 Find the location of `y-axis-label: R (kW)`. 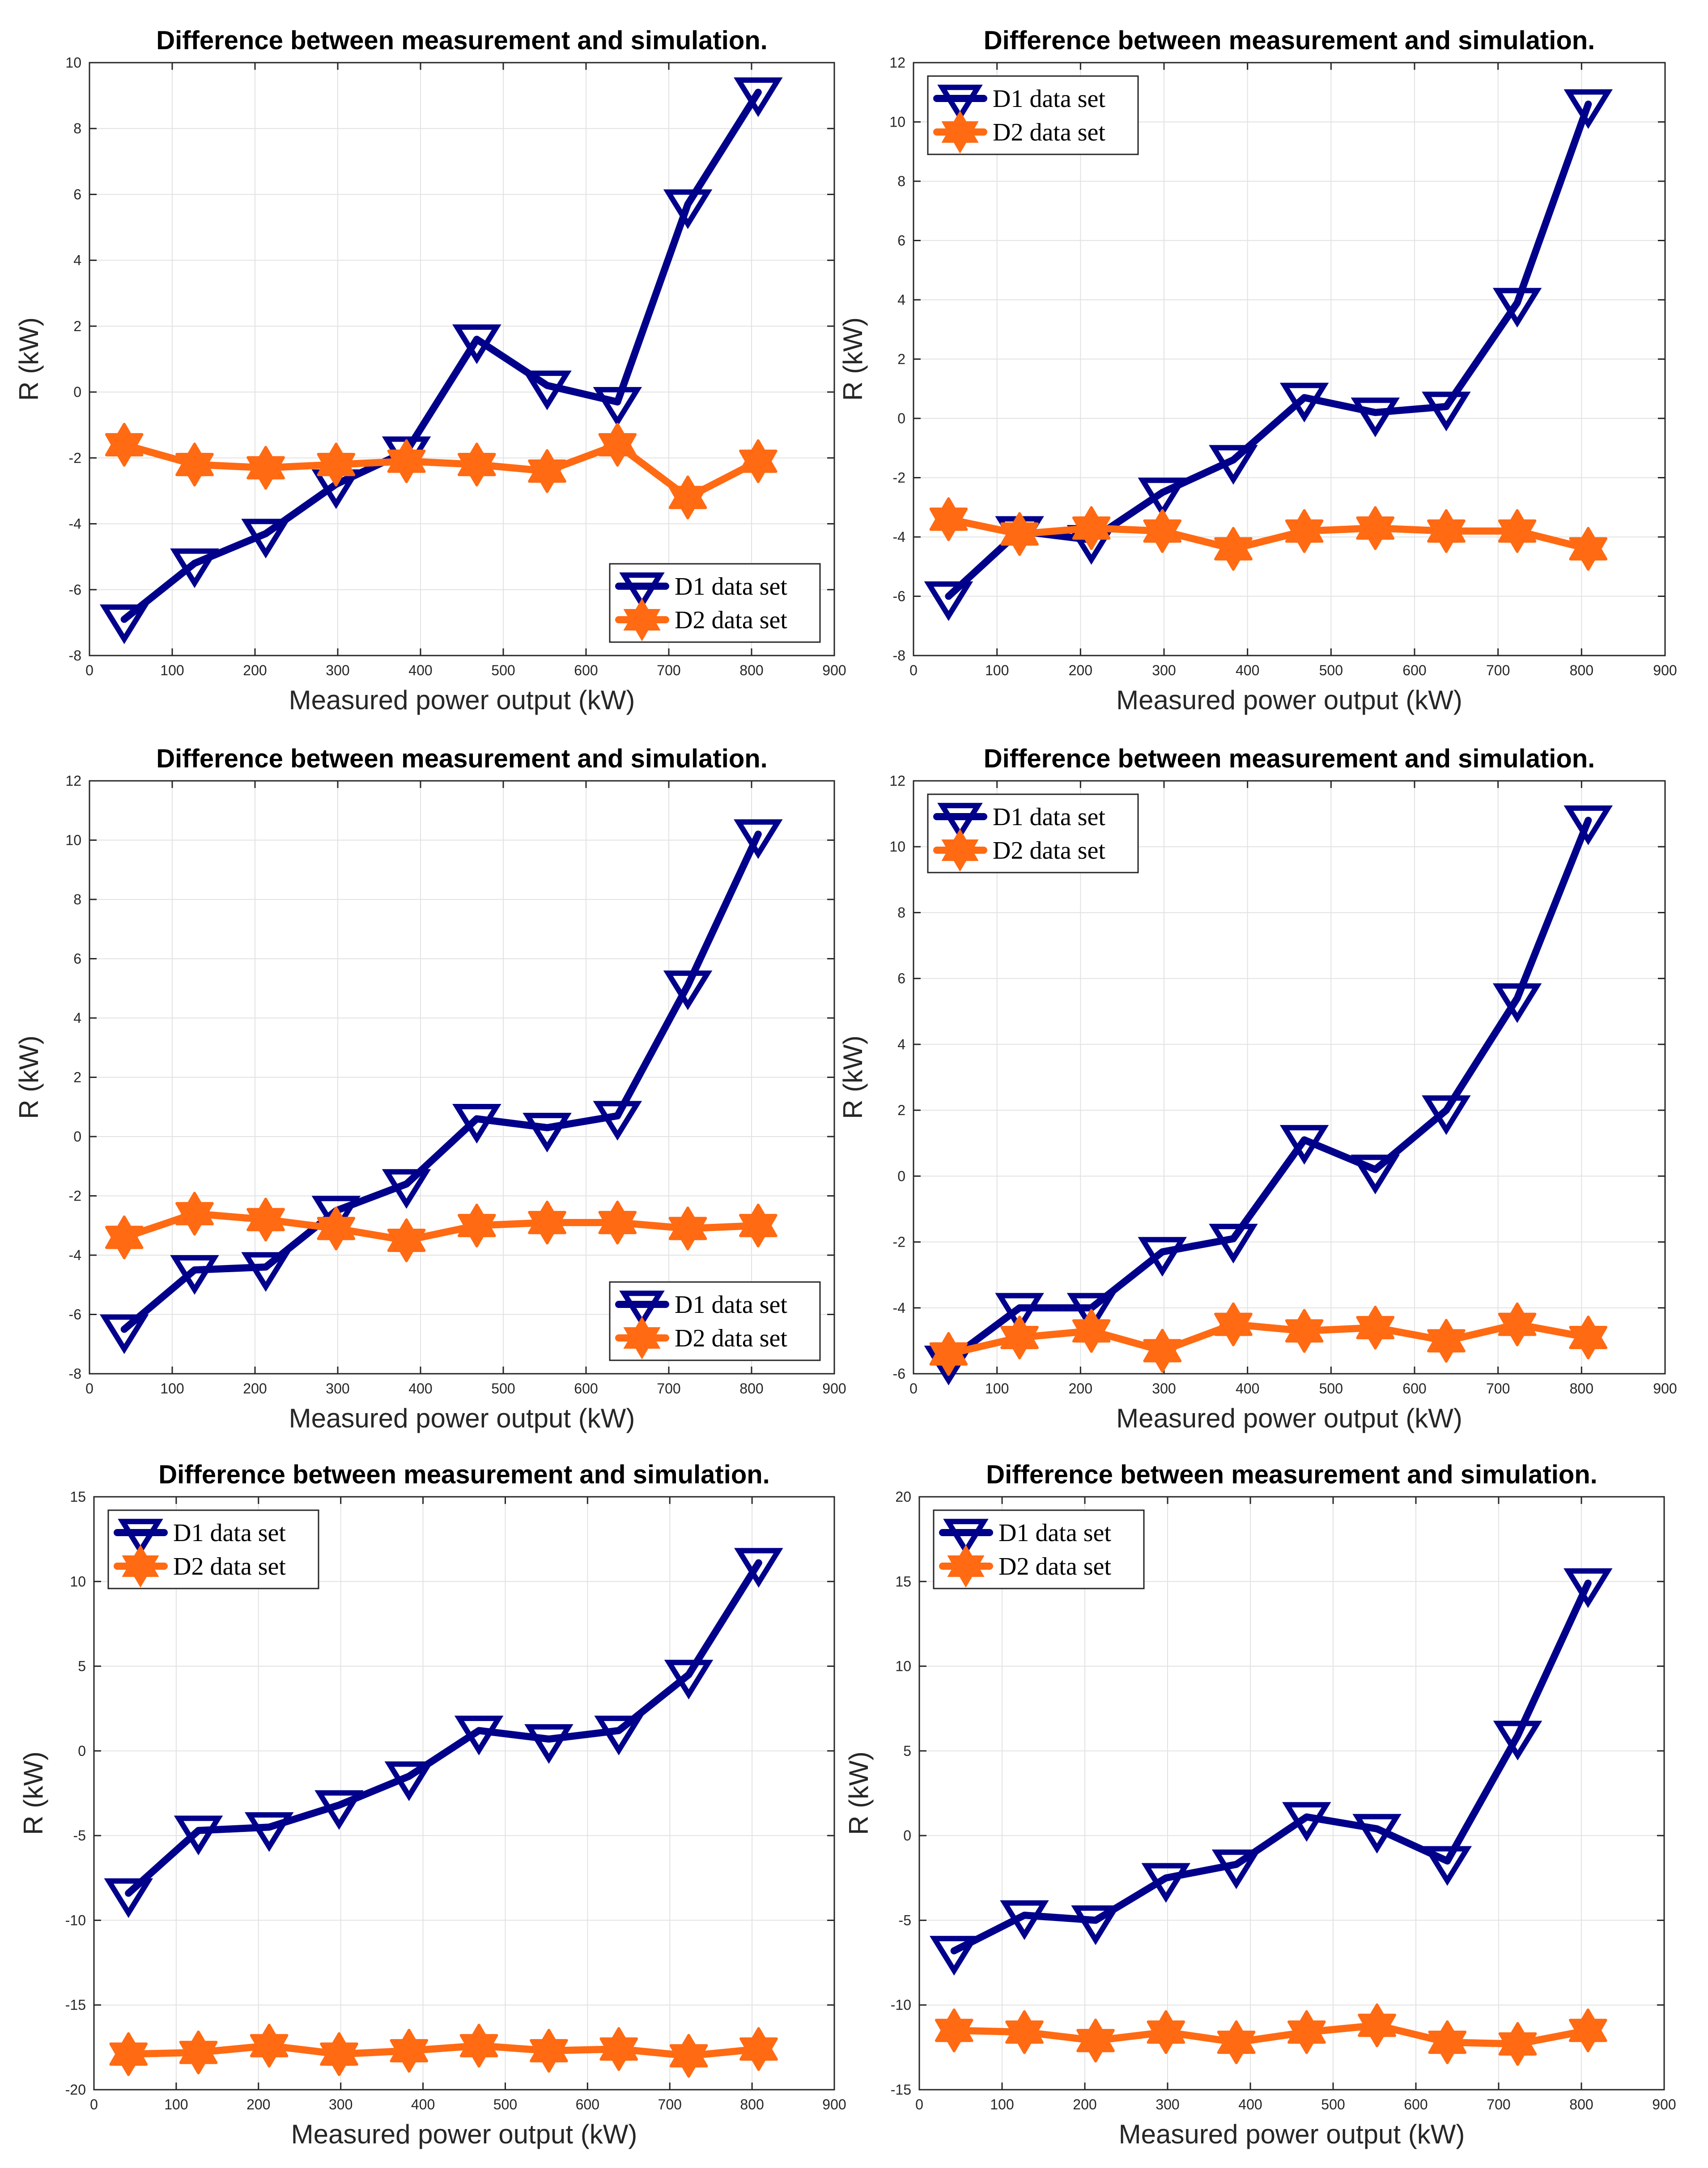

y-axis-label: R (kW) is located at coordinates (859, 1793).